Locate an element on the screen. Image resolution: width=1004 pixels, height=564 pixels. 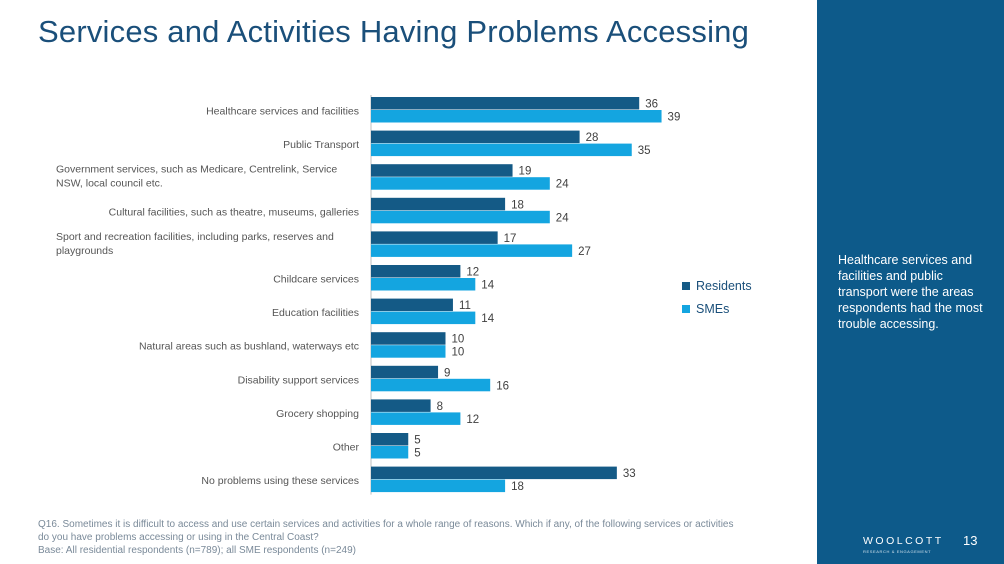
data-label-smes: 35 is located at coordinates (644, 151).